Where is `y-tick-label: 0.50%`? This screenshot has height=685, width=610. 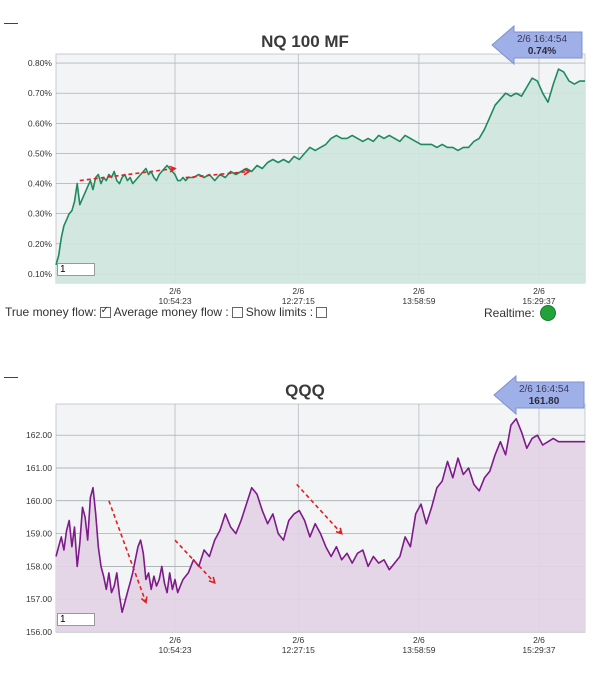 y-tick-label: 0.50% is located at coordinates (40, 153).